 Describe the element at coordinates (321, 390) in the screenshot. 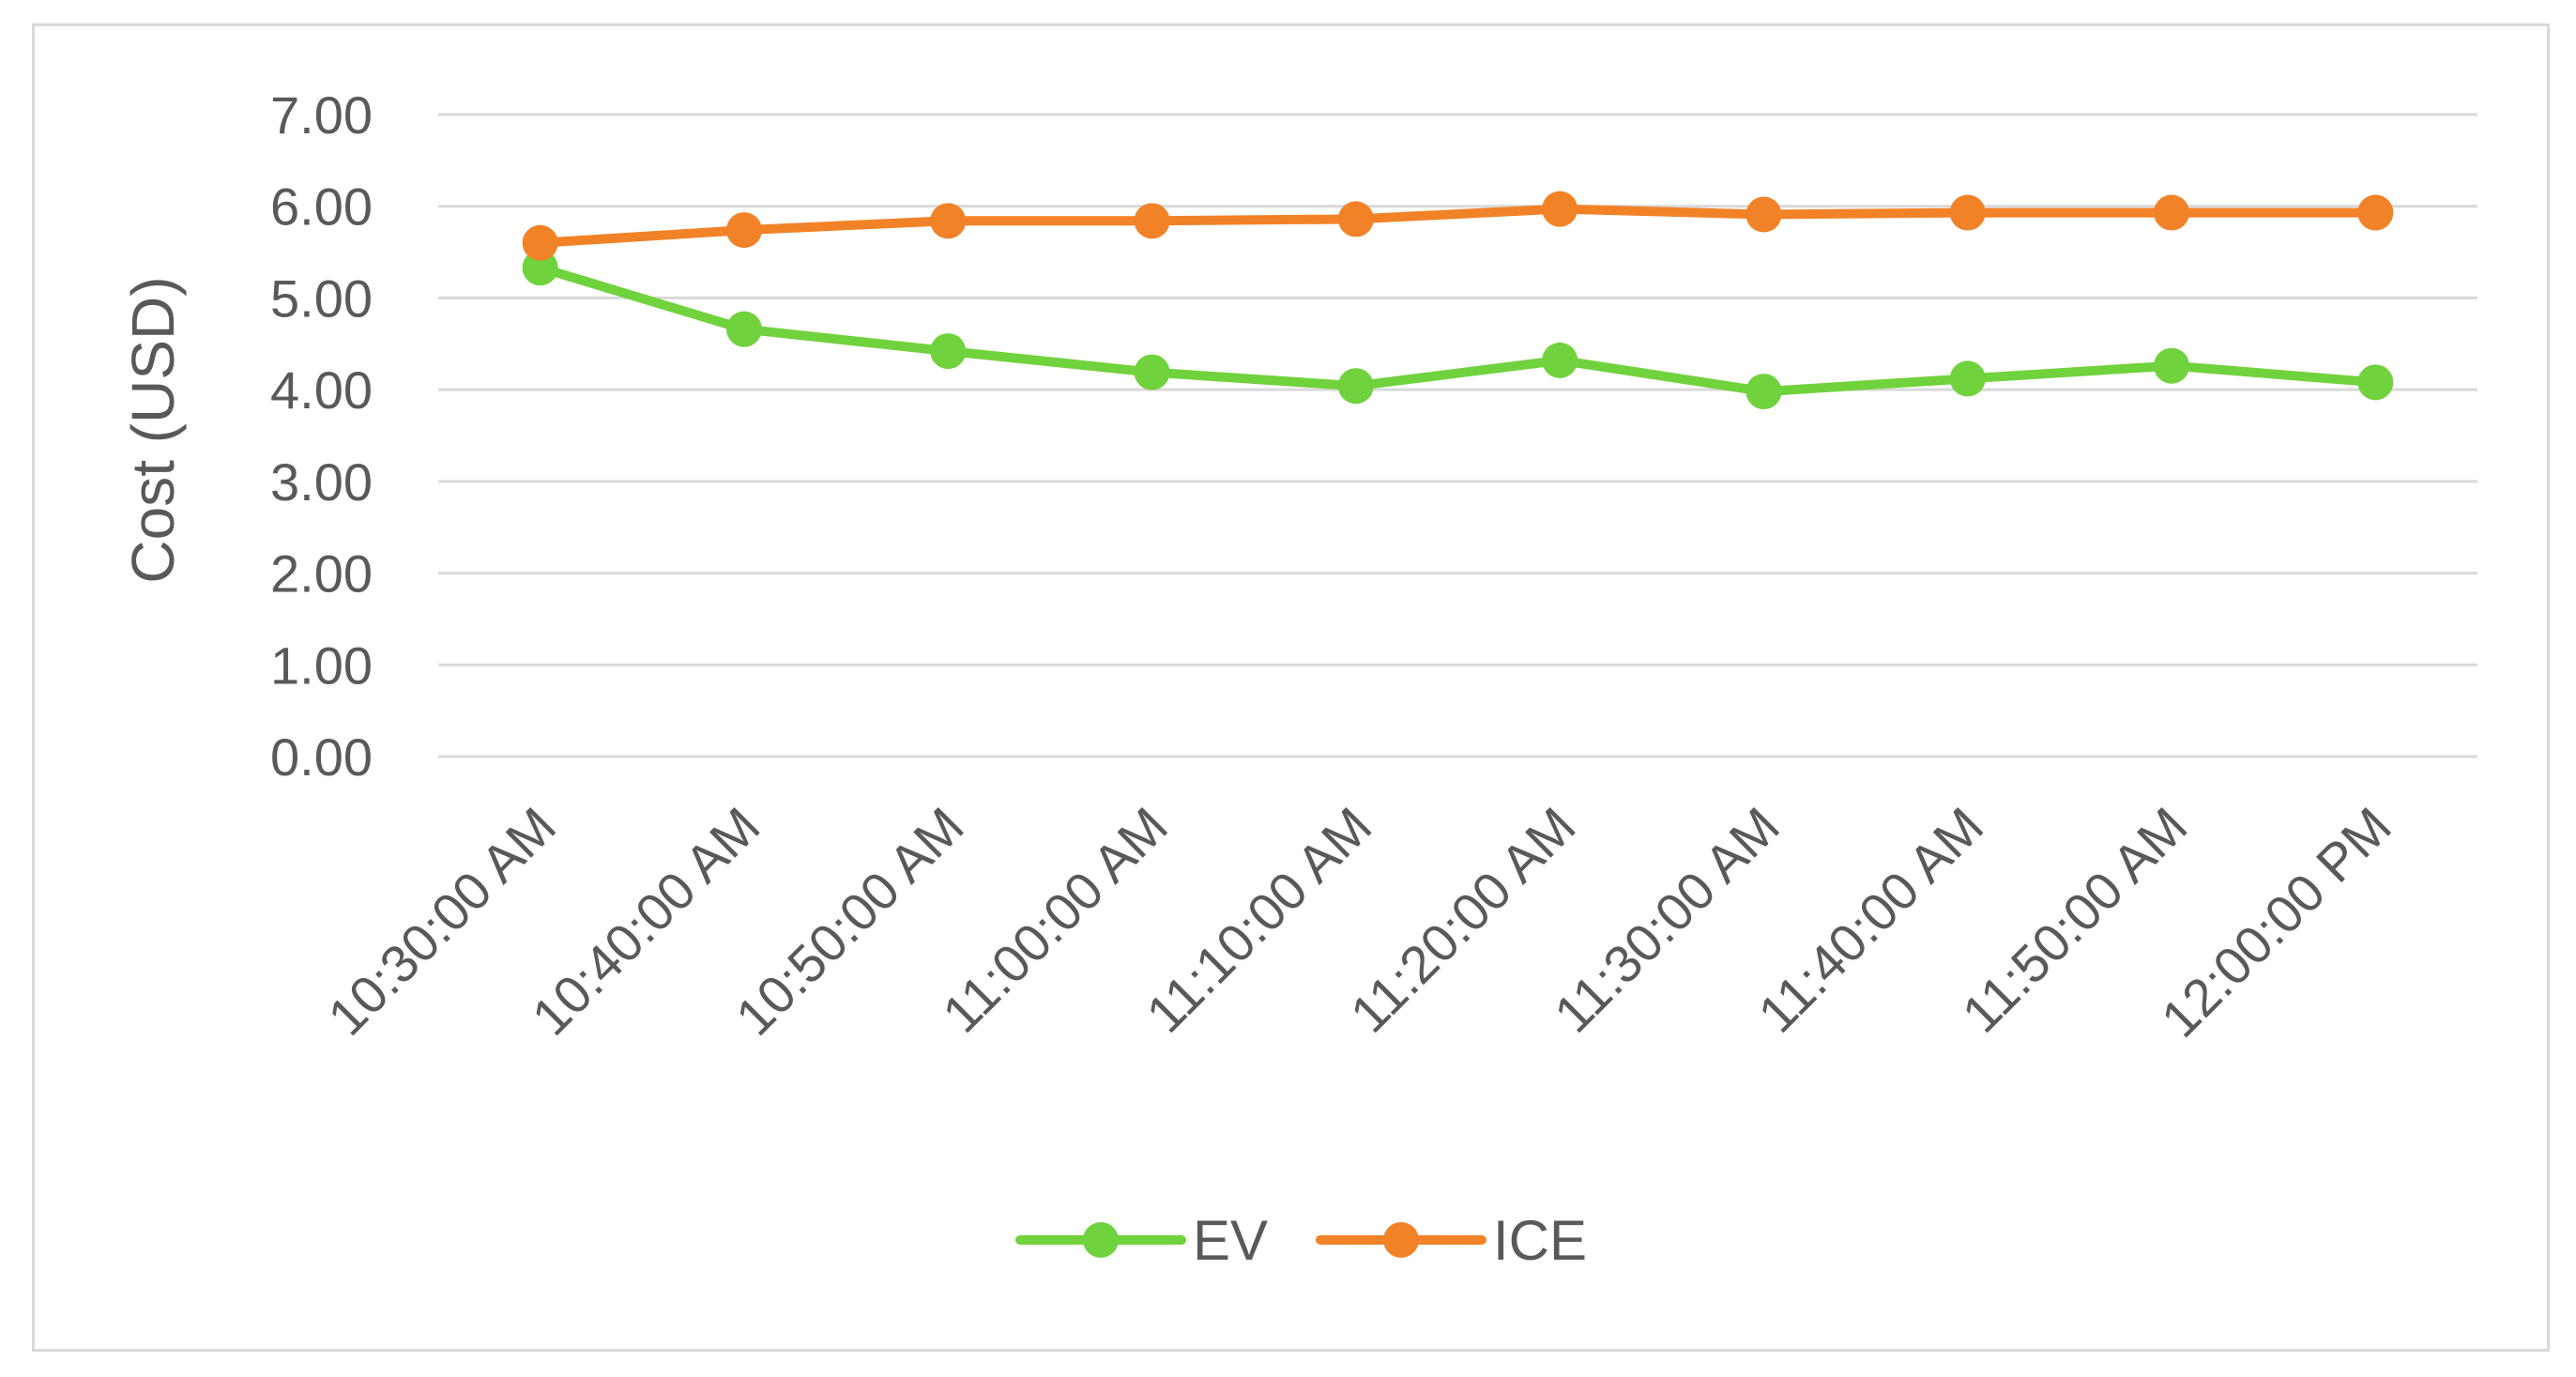

I see `y-tick-label: 4.00` at that location.